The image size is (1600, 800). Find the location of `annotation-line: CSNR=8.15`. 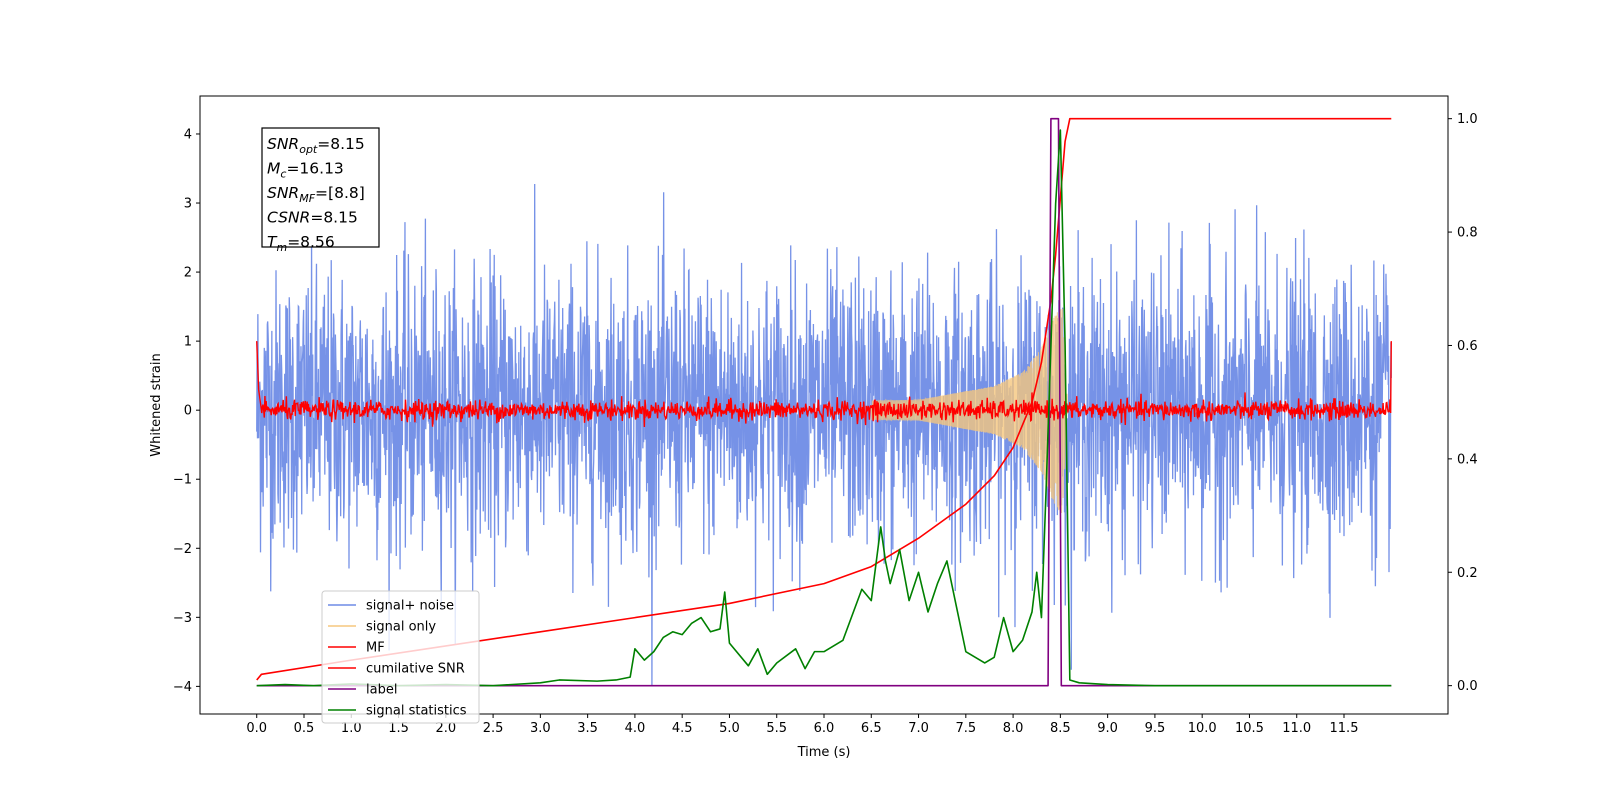

annotation-line: CSNR=8.15 is located at coordinates (312, 218).